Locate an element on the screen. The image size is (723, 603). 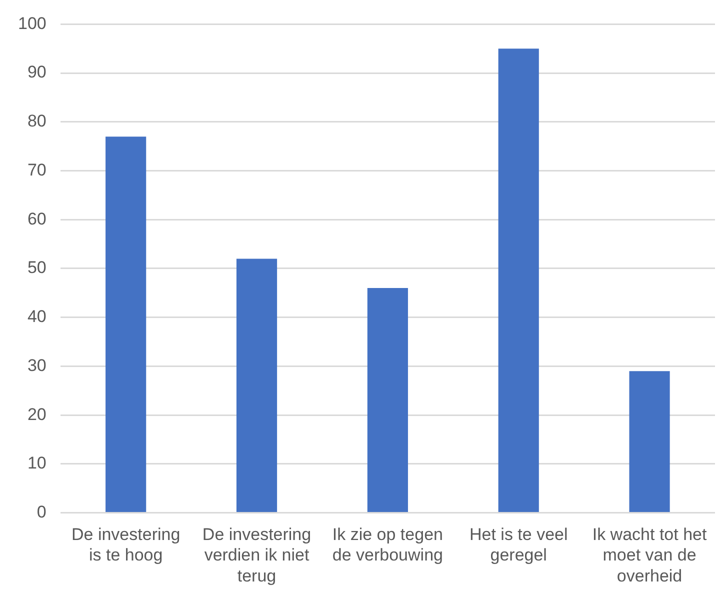
y-tick-label: 80 is located at coordinates (36, 121).